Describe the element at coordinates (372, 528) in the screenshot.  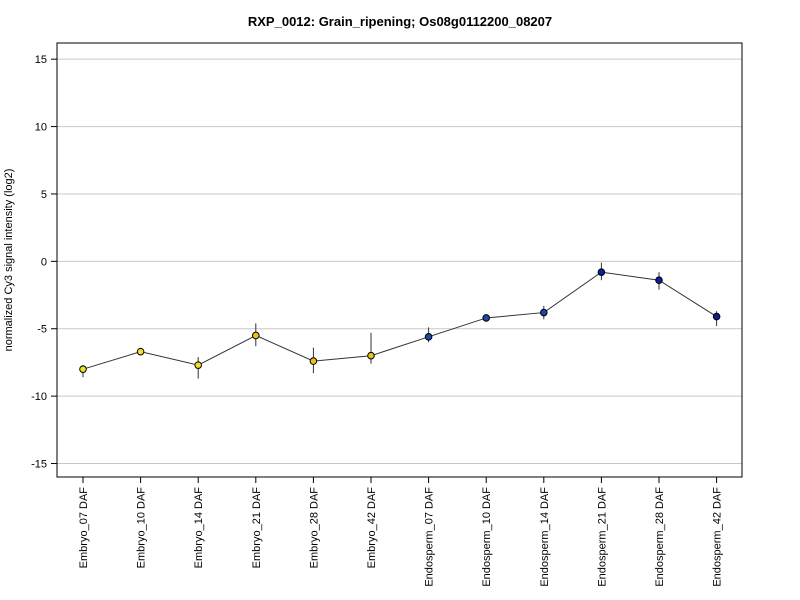
I see `x-tick-label: Embryo_42 DAF` at that location.